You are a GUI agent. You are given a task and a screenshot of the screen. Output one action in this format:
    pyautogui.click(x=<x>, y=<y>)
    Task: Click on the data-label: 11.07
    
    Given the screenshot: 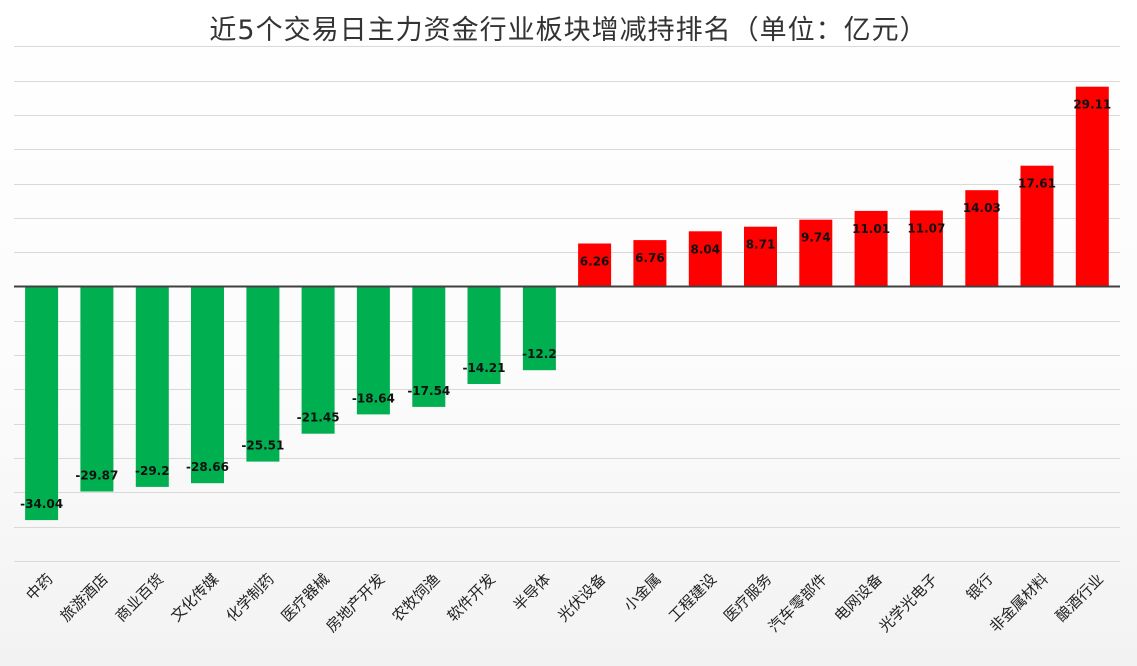 What is the action you would take?
    pyautogui.click(x=926, y=229)
    